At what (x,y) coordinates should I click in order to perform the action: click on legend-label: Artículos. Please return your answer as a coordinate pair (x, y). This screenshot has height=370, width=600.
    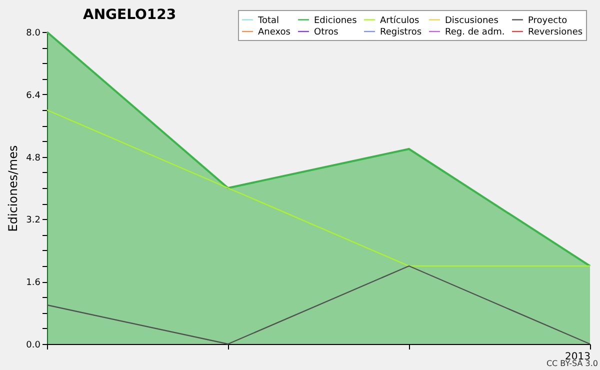
    Looking at the image, I should click on (400, 20).